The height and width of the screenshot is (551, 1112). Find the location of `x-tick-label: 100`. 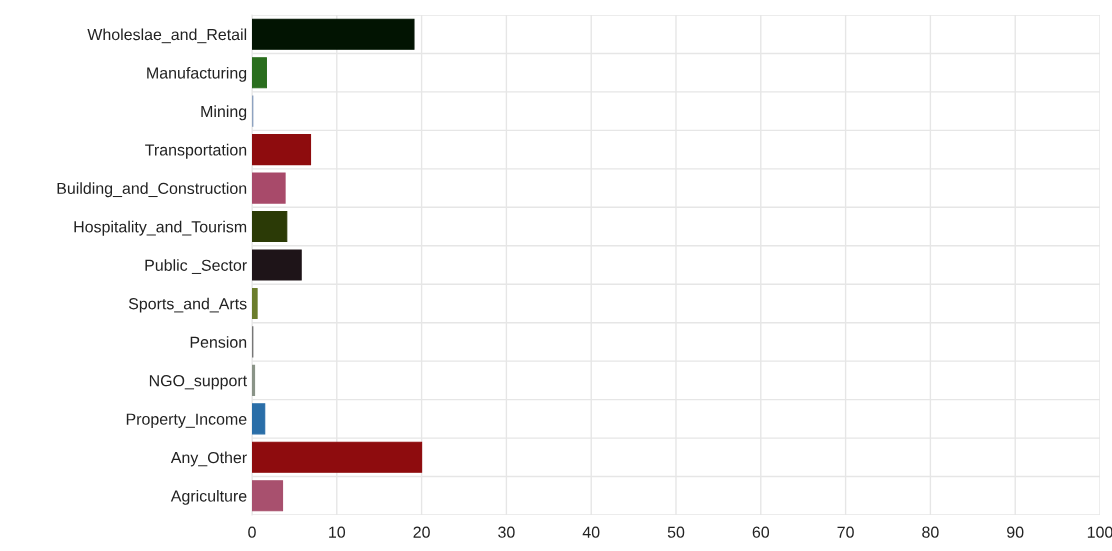

x-tick-label: 100 is located at coordinates (1099, 532).